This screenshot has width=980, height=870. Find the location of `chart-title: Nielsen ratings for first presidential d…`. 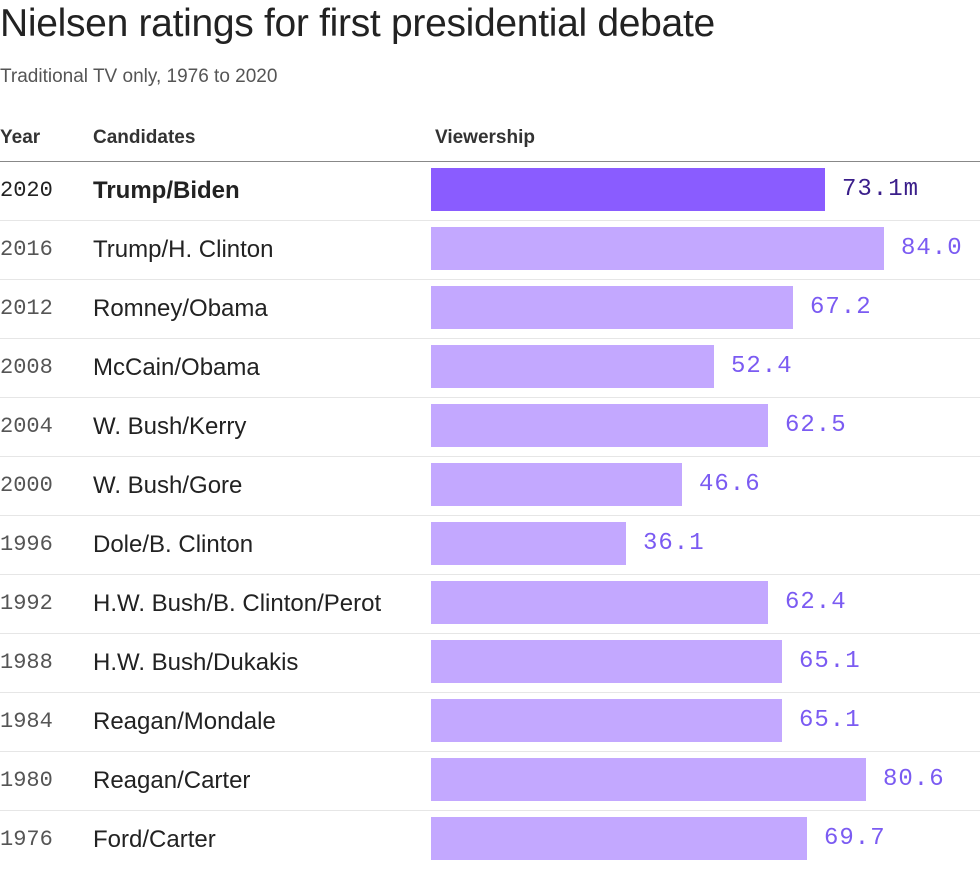

chart-title: Nielsen ratings for first presidential d… is located at coordinates (357, 23).